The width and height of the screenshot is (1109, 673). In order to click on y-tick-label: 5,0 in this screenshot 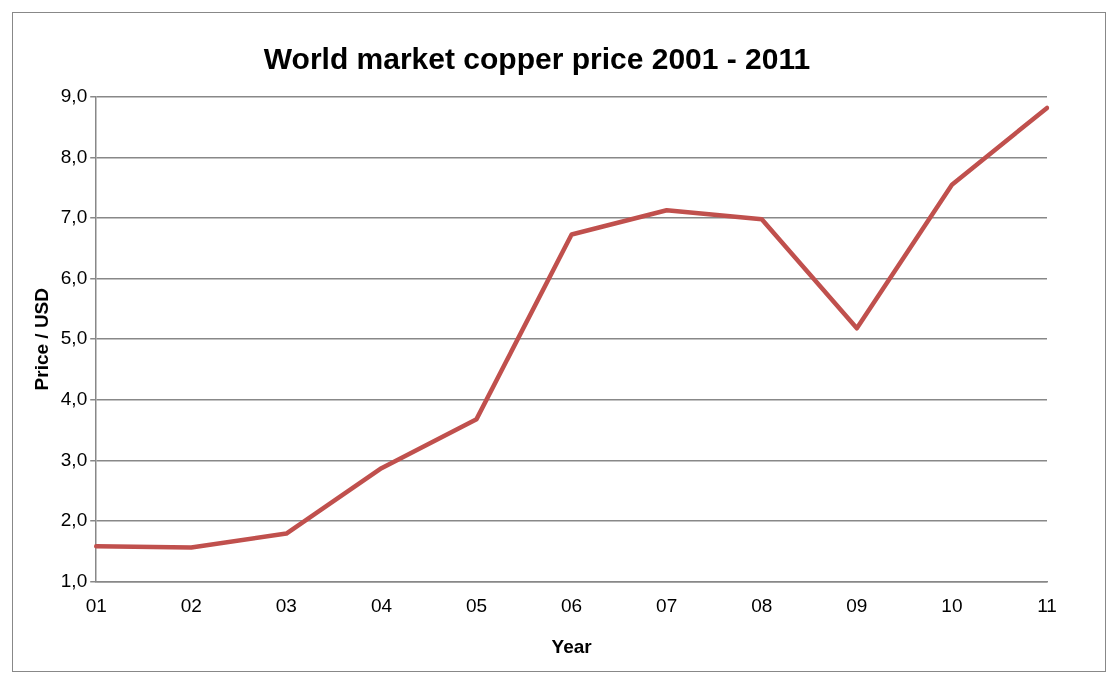, I will do `click(74, 338)`.